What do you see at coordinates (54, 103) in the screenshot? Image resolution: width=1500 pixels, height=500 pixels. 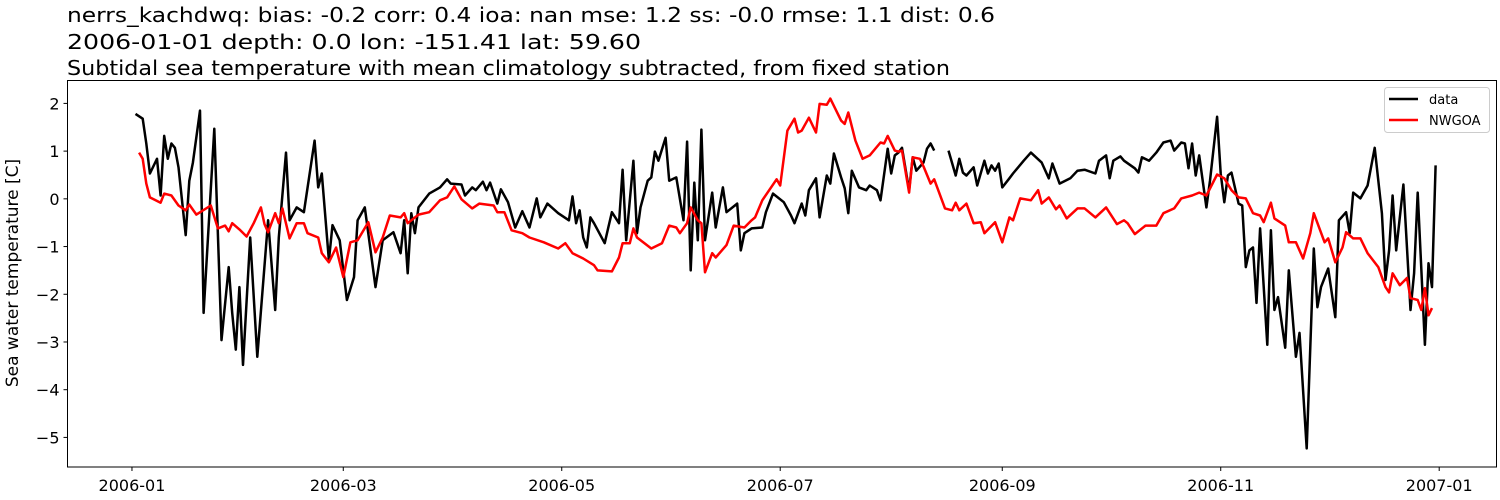 I see `y-tick-label: 2` at bounding box center [54, 103].